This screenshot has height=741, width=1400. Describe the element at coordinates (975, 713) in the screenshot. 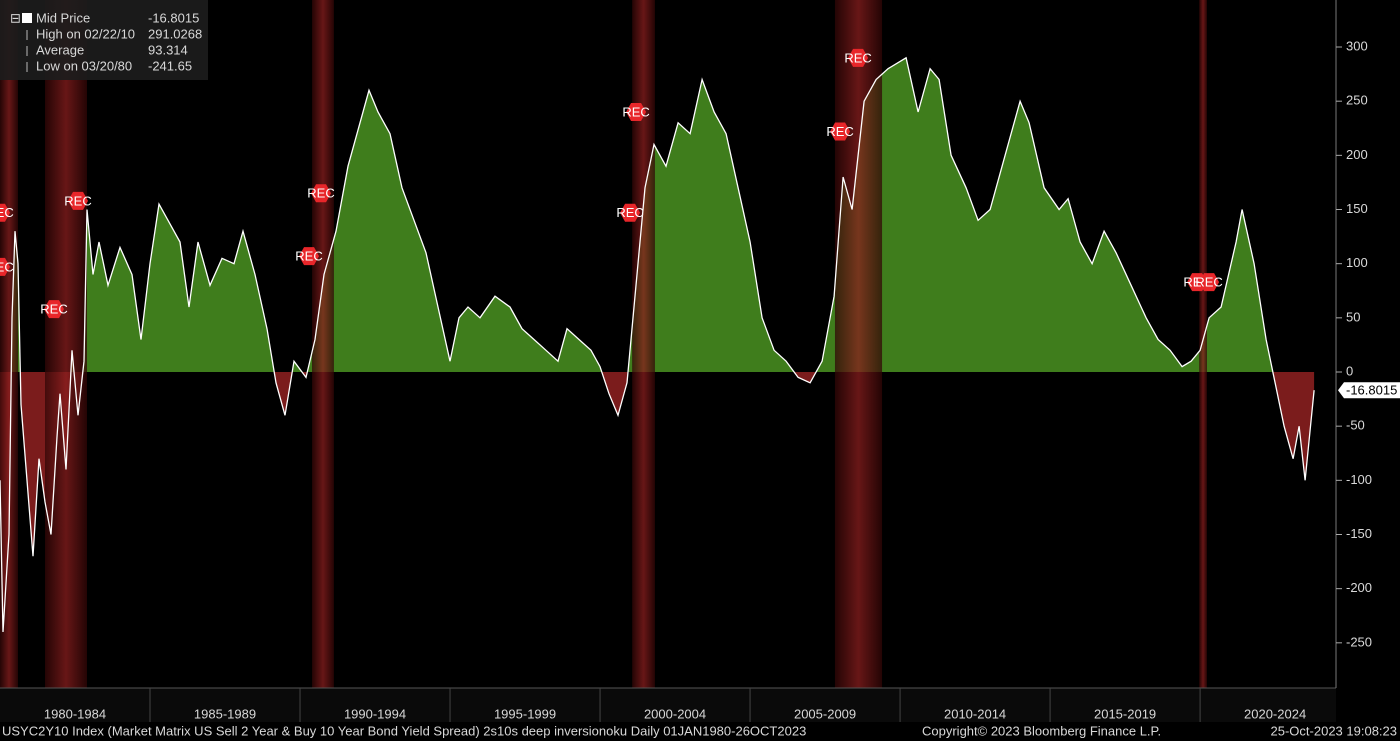

I see `x-tick-label: 2010-2014` at that location.